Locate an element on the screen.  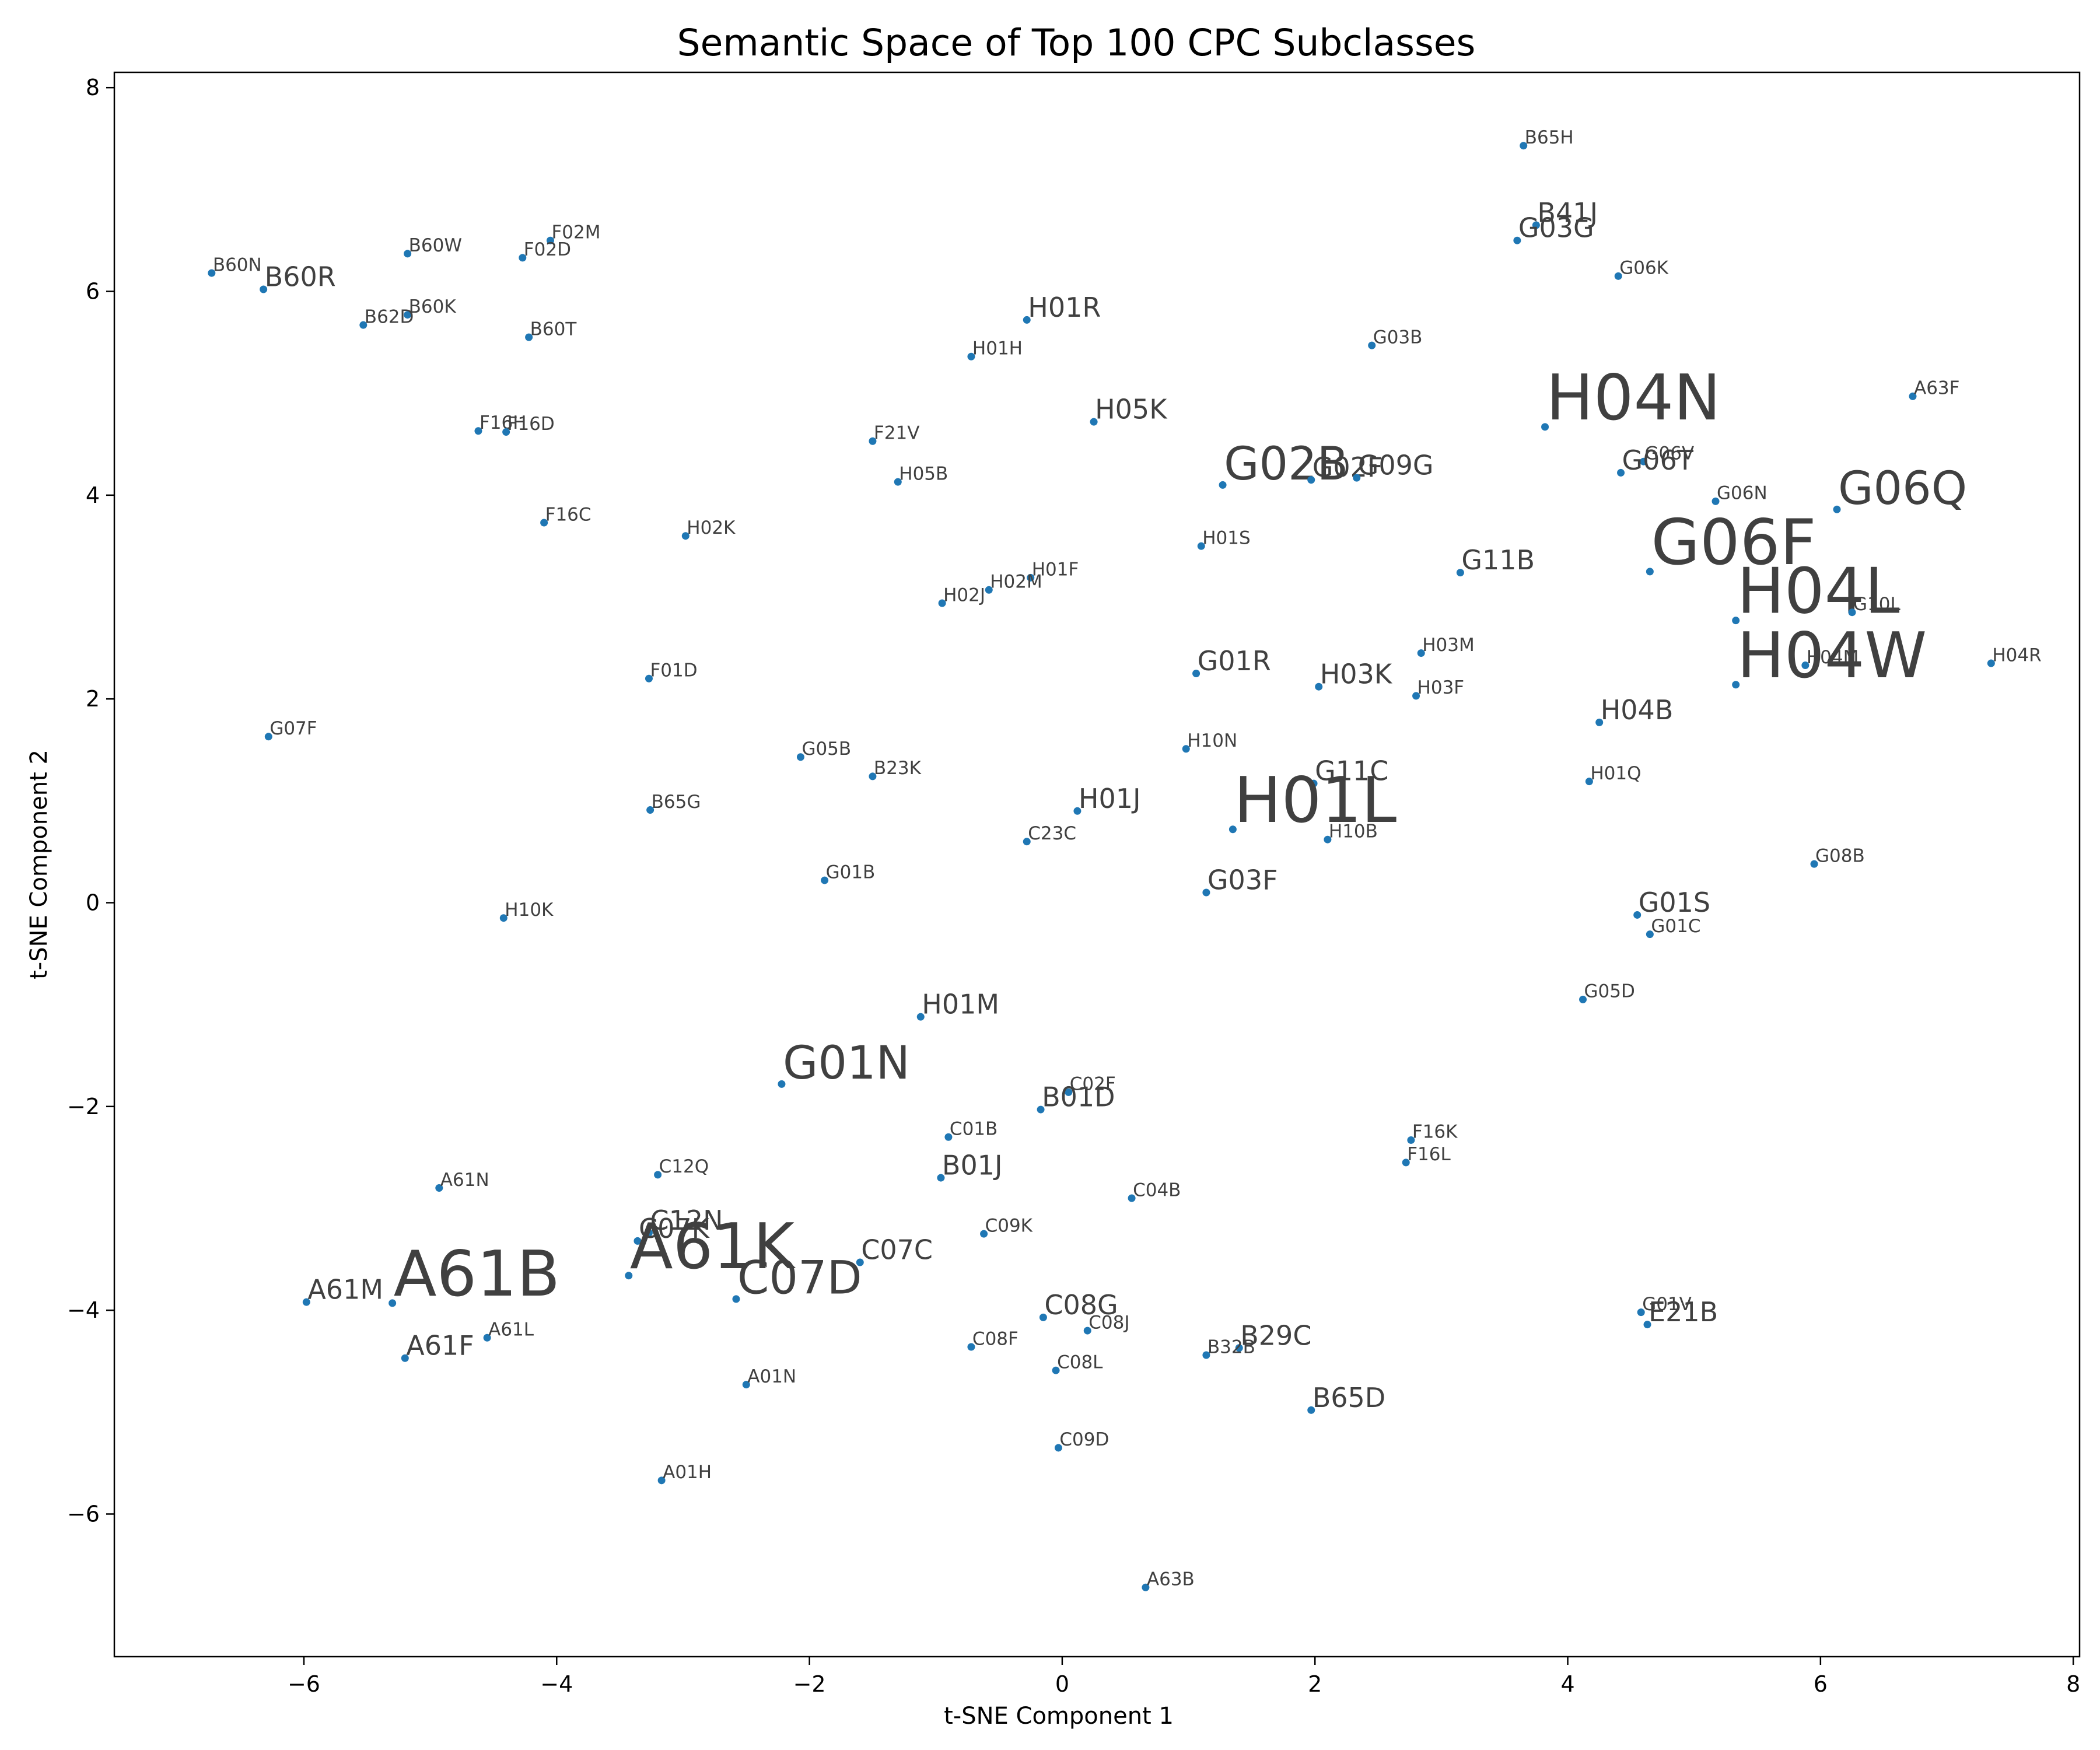
point-label-b65d: B65D is located at coordinates (1349, 1398).